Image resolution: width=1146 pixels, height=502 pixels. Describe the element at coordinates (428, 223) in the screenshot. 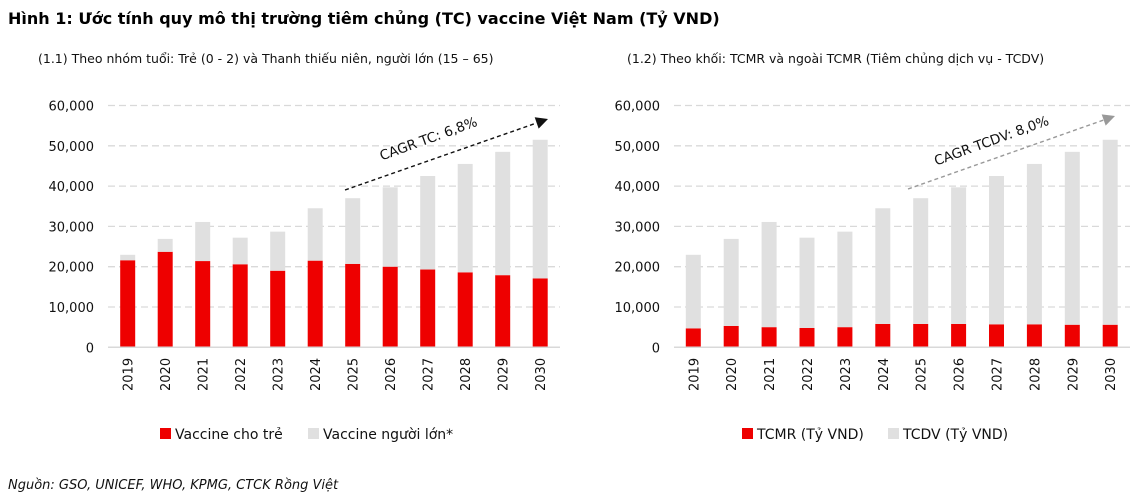

I see `bar-top-2027` at that location.